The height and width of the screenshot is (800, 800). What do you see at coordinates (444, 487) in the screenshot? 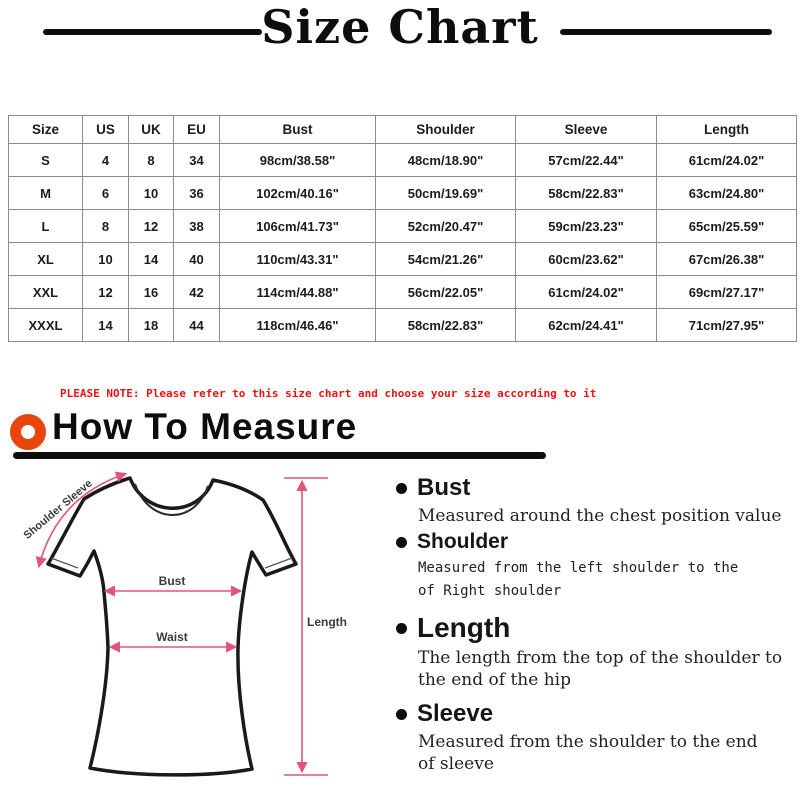
I see `measure-heading: Bust` at bounding box center [444, 487].